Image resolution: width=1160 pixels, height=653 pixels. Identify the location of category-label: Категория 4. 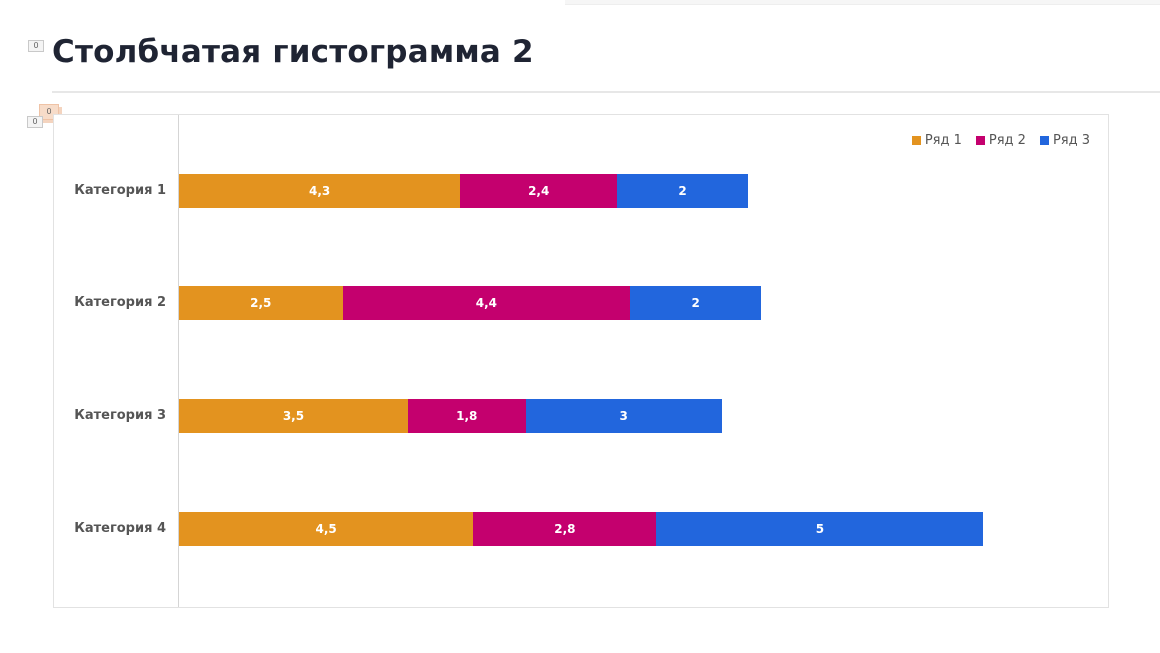
(120, 528).